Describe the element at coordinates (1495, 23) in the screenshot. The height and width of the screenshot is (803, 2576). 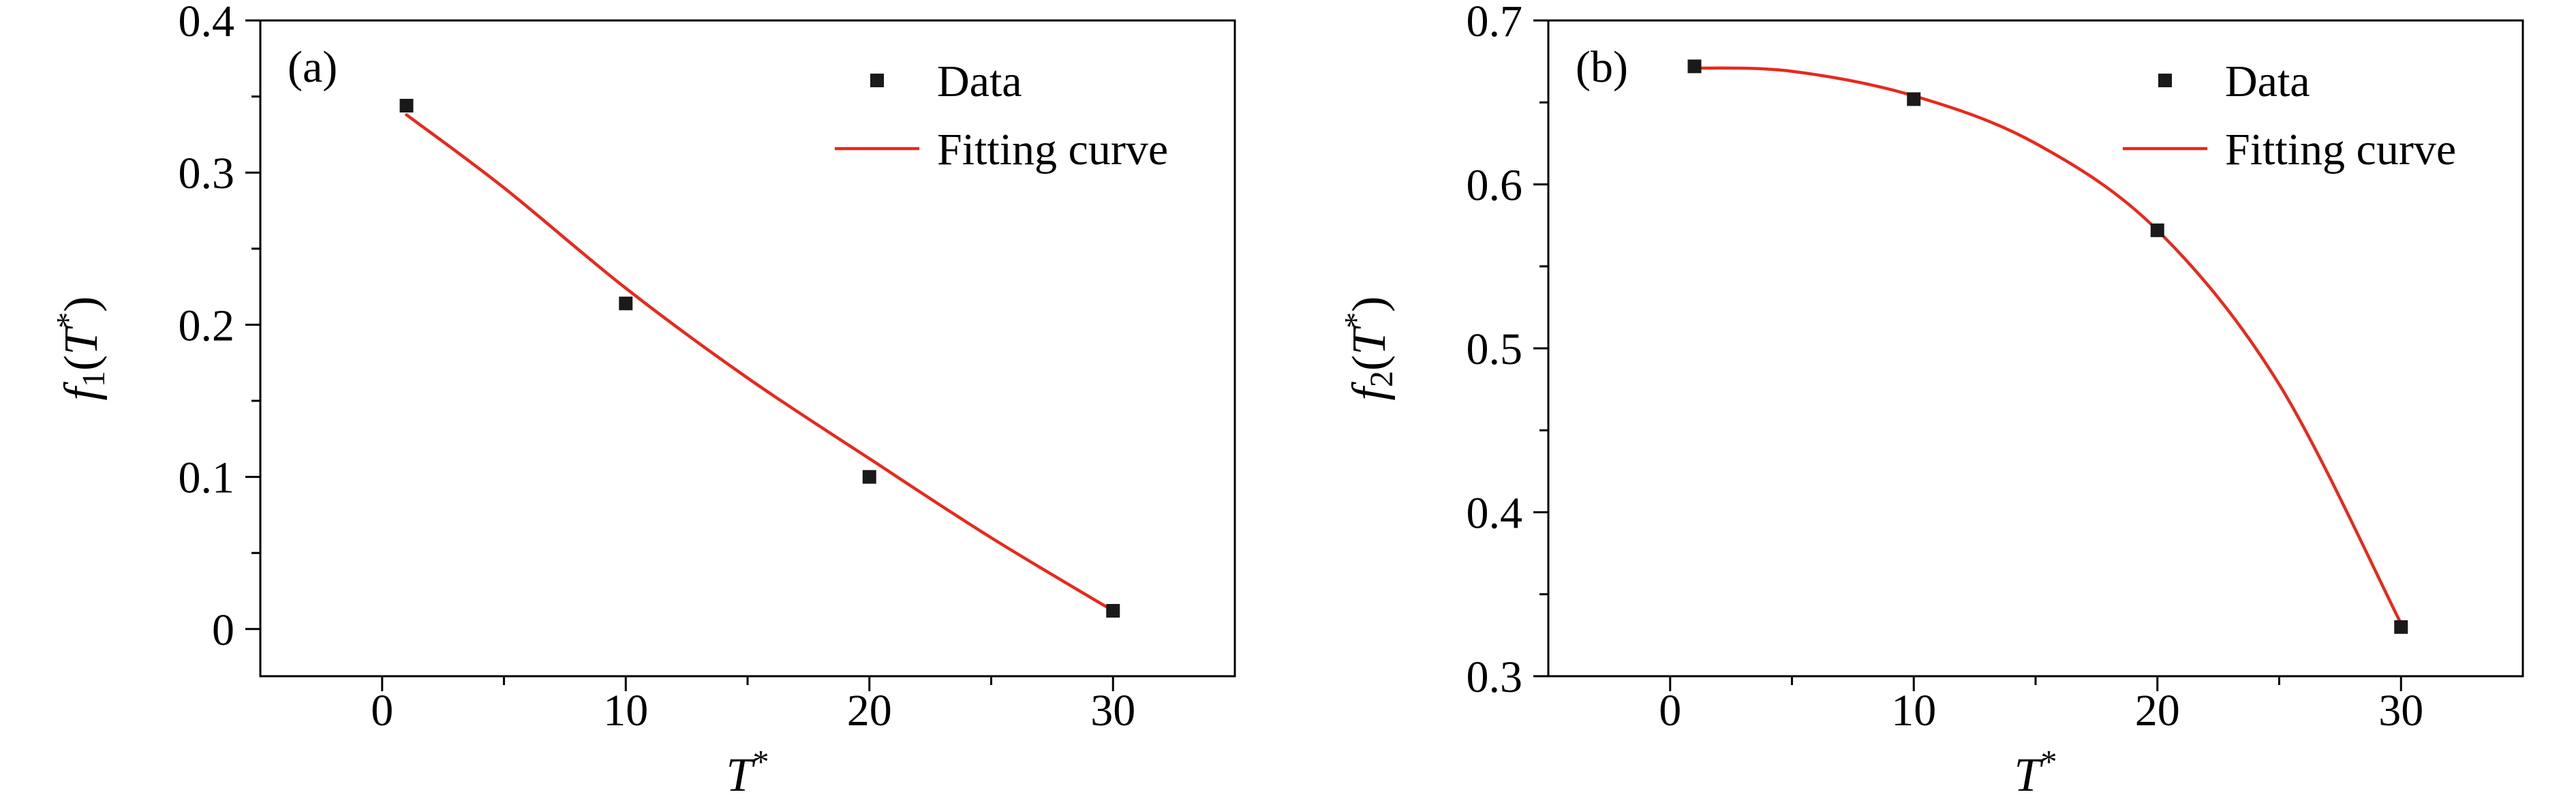
I see `y-tick-label: 0.7` at that location.